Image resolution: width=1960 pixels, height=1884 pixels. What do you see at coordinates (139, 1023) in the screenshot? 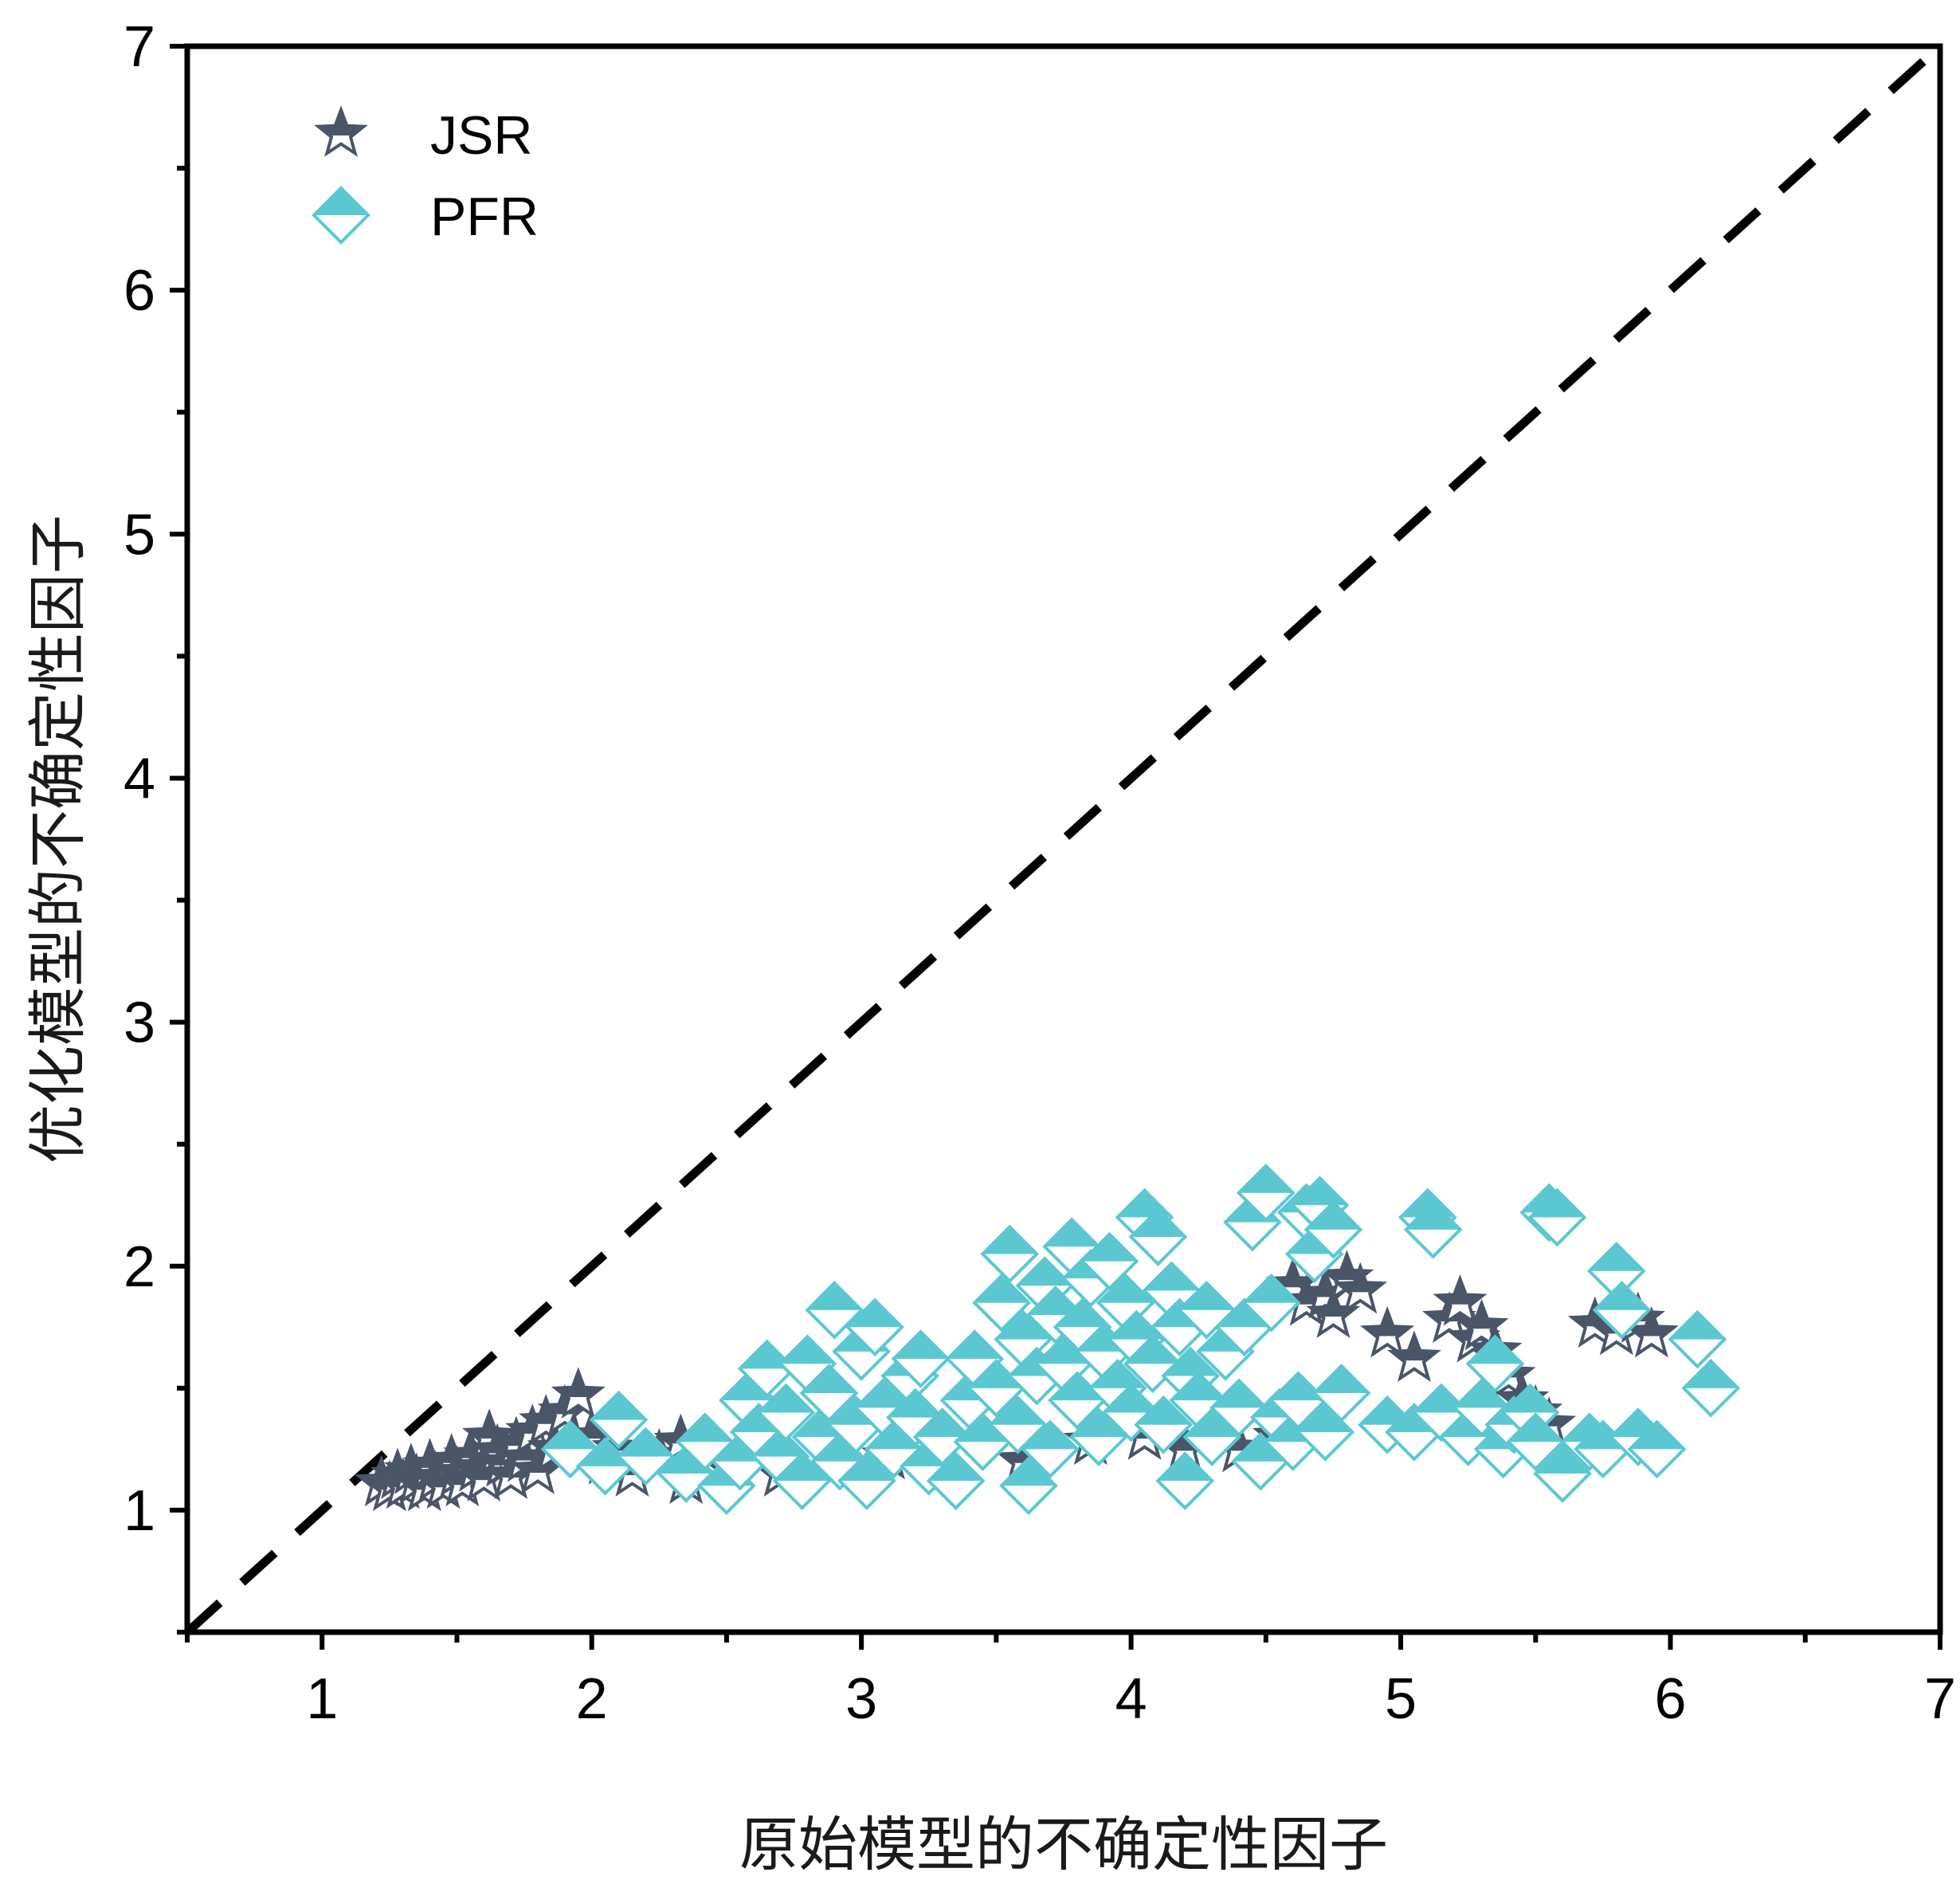
I see `y-tick-label: 3` at bounding box center [139, 1023].